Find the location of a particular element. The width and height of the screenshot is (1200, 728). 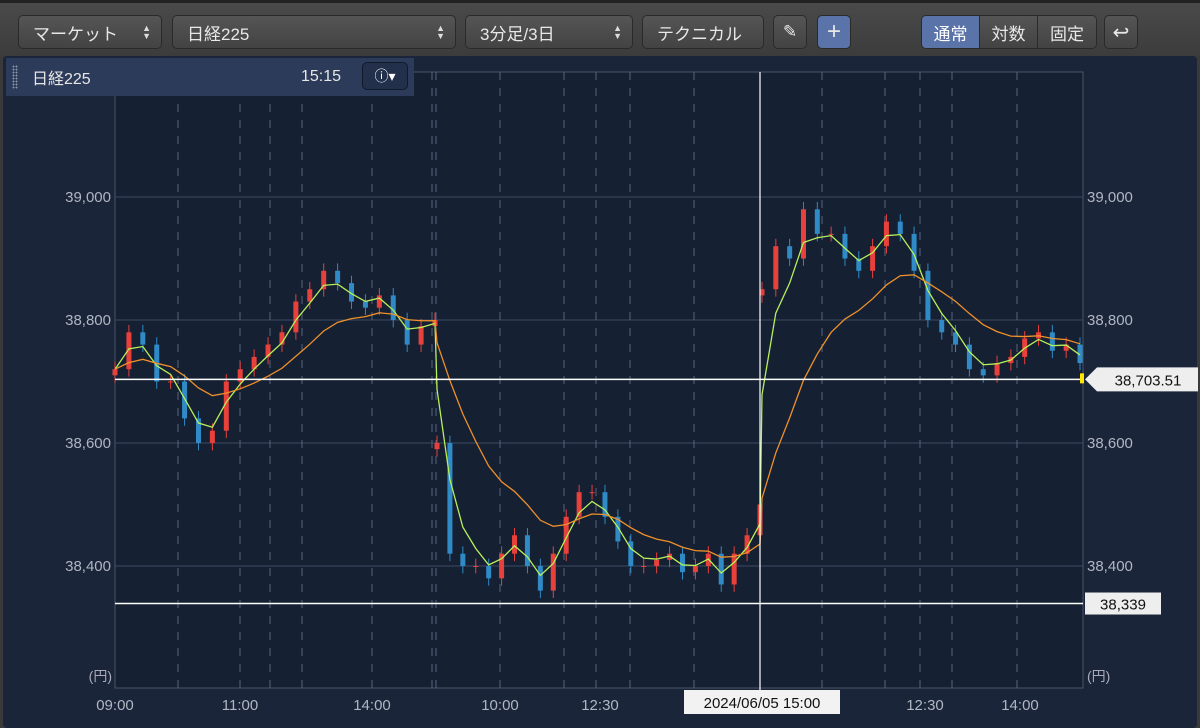

y-tick-right: 38,600 is located at coordinates (1110, 443).